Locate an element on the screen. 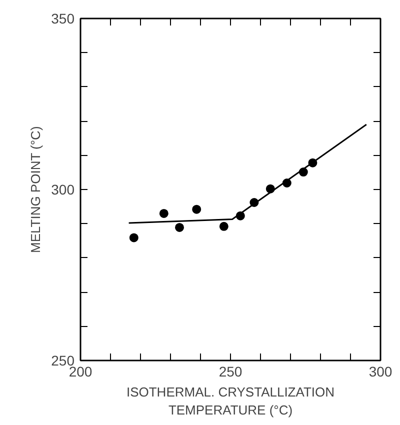 This screenshot has height=425, width=400. x-tick-label: 250 is located at coordinates (230, 372).